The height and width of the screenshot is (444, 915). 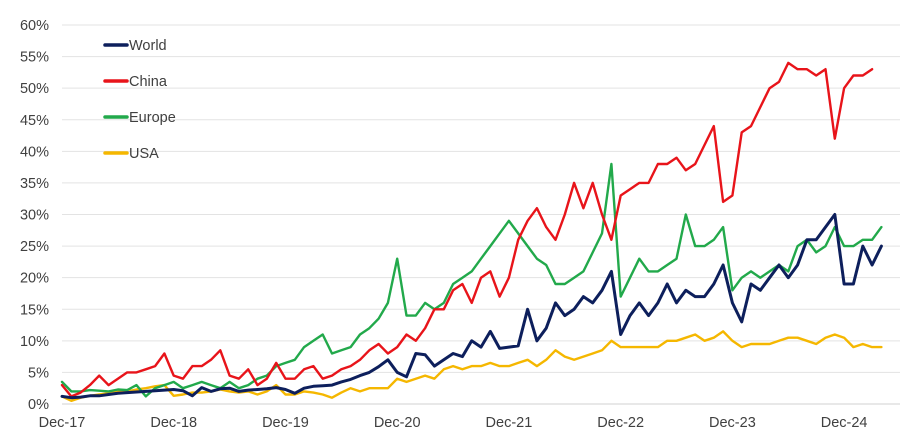 What do you see at coordinates (34, 342) in the screenshot?
I see `y-tick-label: 10%` at bounding box center [34, 342].